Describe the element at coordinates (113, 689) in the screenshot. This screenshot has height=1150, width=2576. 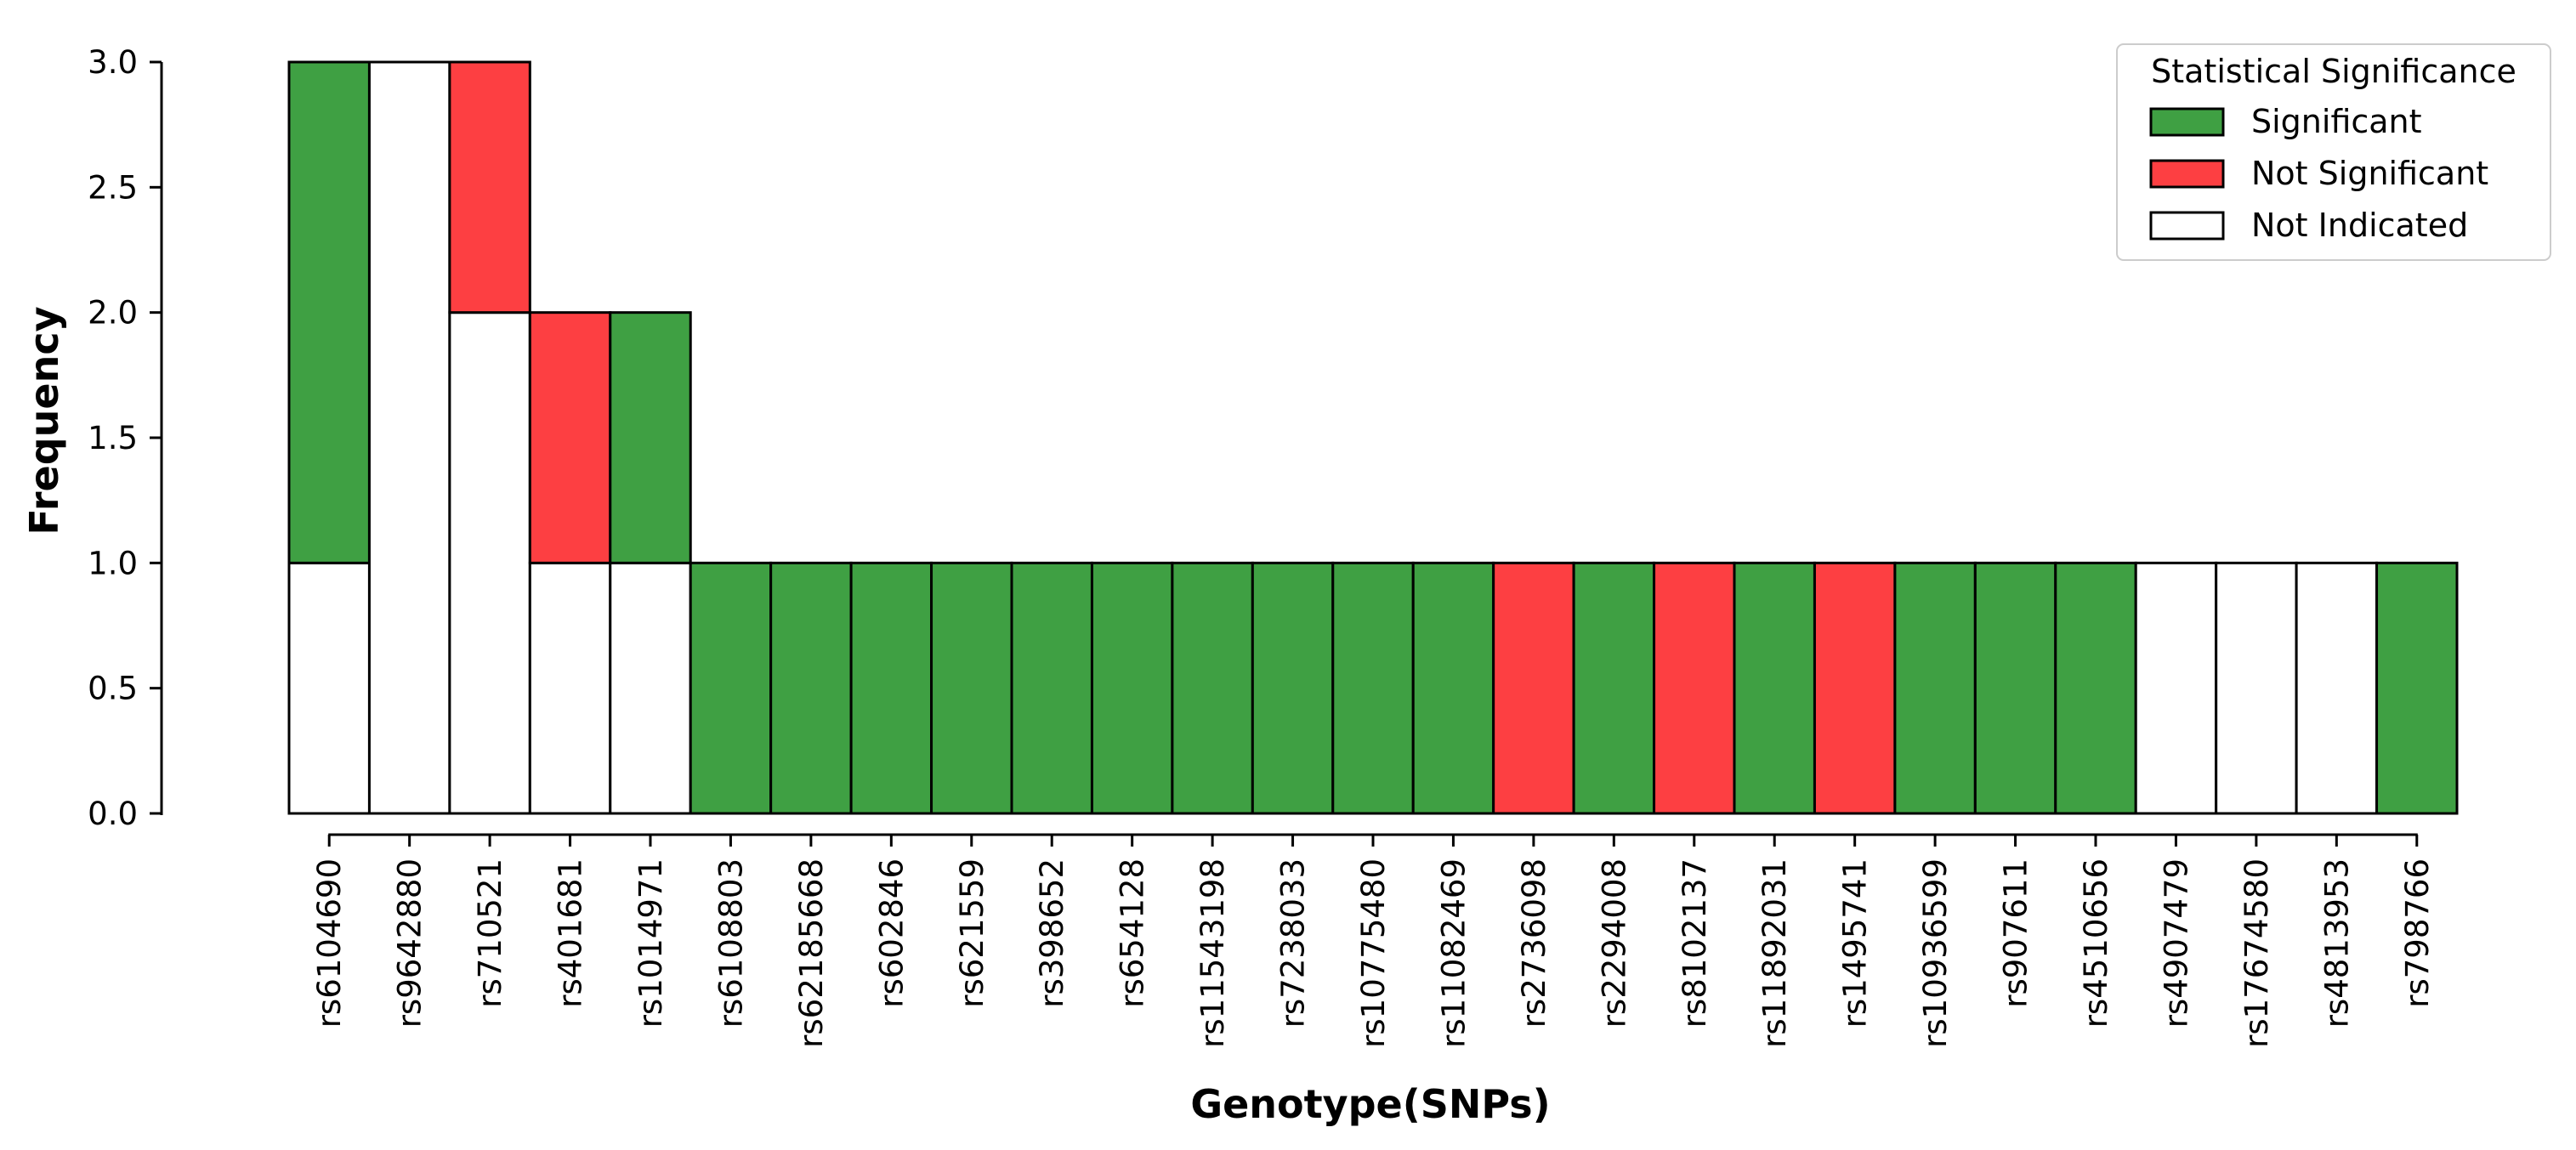
I see `y-tick-label: 0.5` at that location.